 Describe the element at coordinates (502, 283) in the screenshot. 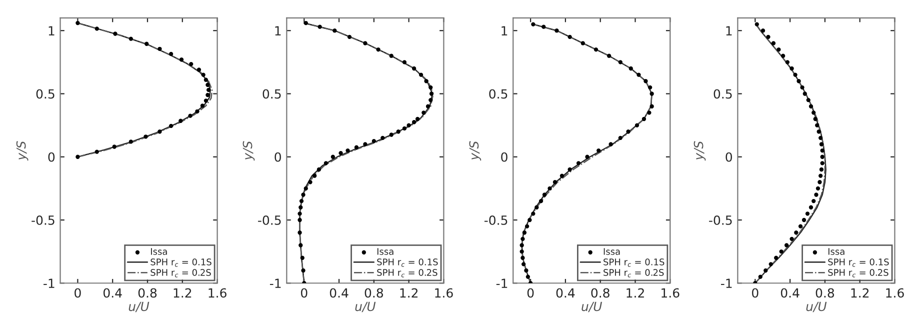

I see `y-tick-label: -1` at that location.